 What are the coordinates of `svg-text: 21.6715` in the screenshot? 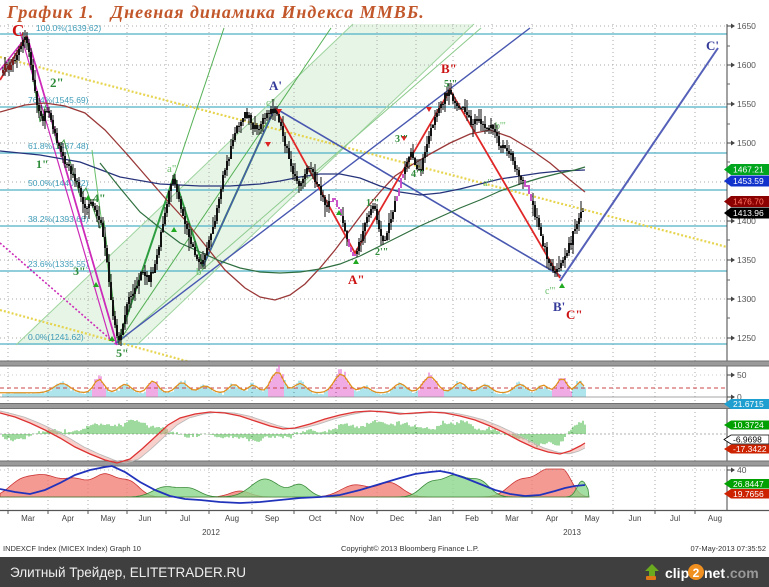 It's located at (748, 404).